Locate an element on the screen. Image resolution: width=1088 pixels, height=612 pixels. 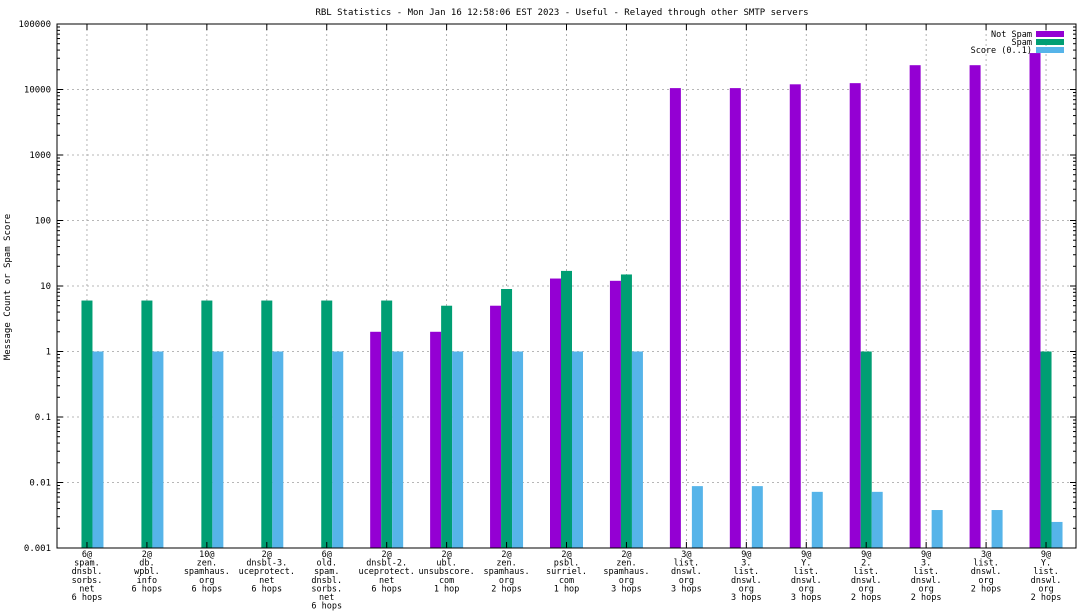
x-tick-label: 9@ 3. list. dnswl. org 3 hops is located at coordinates (746, 576).